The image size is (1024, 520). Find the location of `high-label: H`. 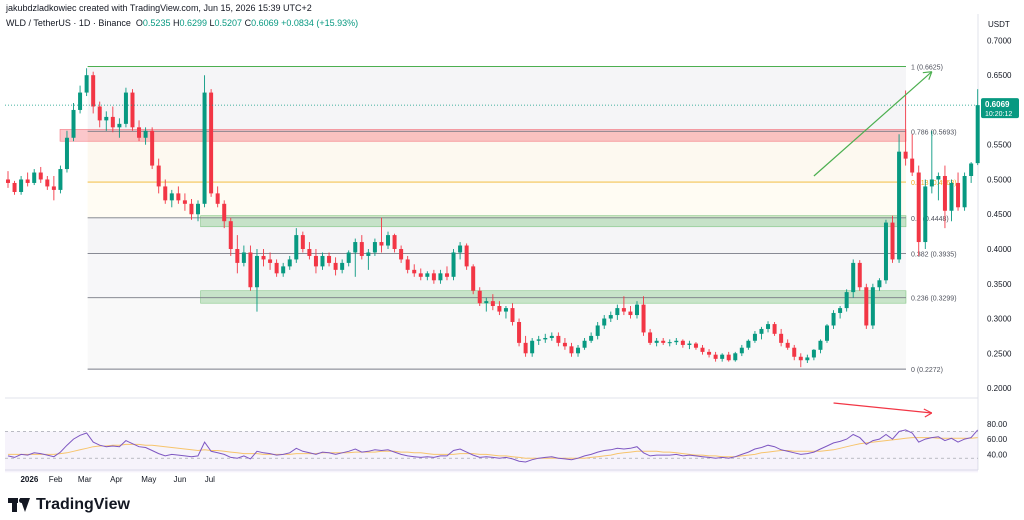

high-label: H is located at coordinates (176, 23).